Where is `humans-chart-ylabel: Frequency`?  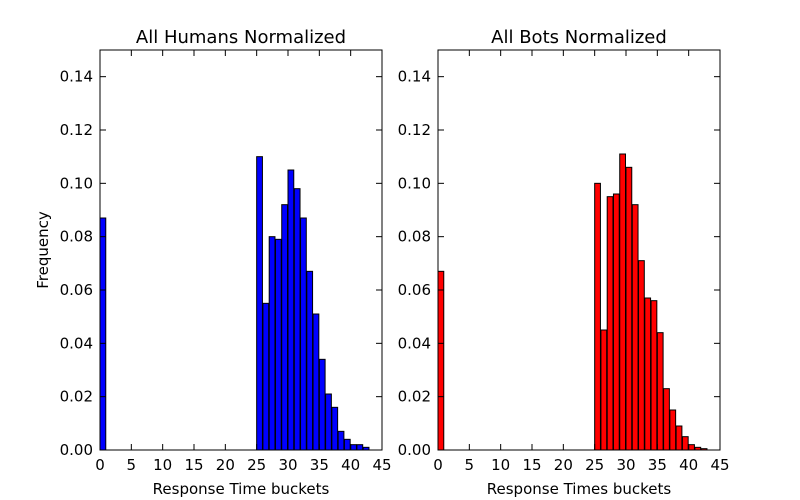 humans-chart-ylabel: Frequency is located at coordinates (43, 250).